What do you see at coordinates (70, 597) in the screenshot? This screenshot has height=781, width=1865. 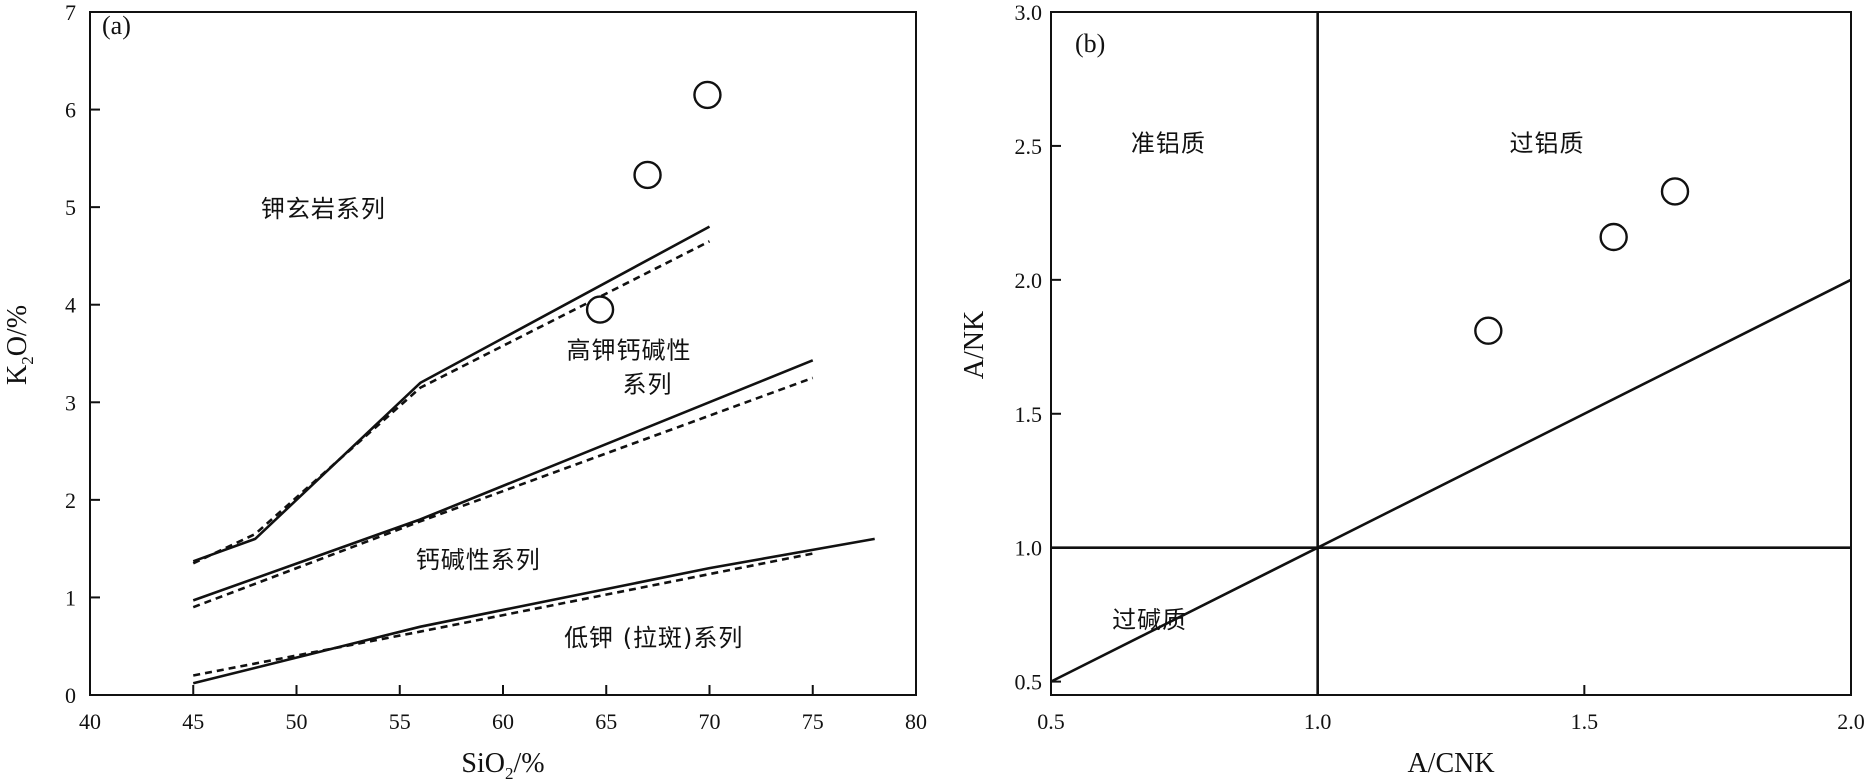 I see `a-ytick-label: 1` at bounding box center [70, 597].